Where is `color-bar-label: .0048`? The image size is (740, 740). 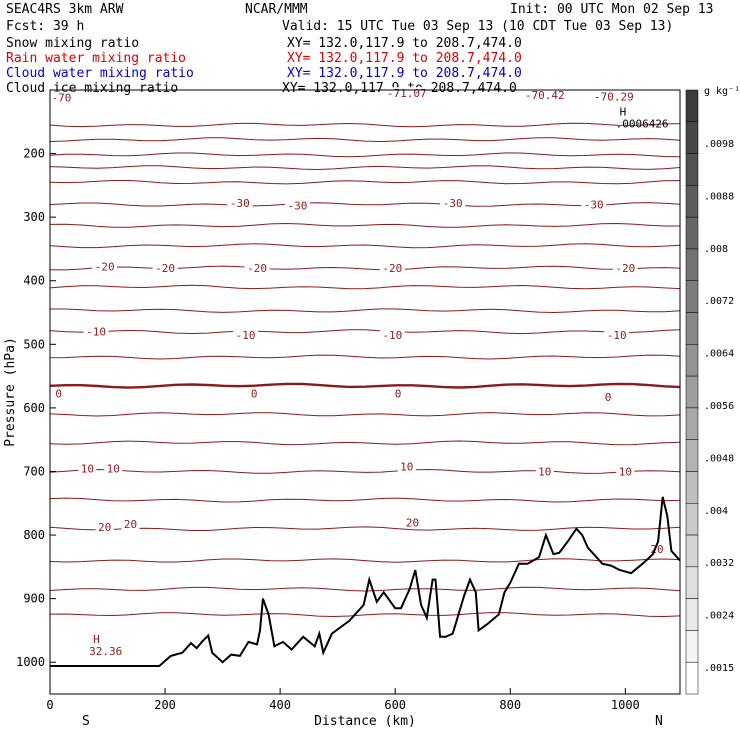
color-bar-label: .0048 is located at coordinates (719, 458).